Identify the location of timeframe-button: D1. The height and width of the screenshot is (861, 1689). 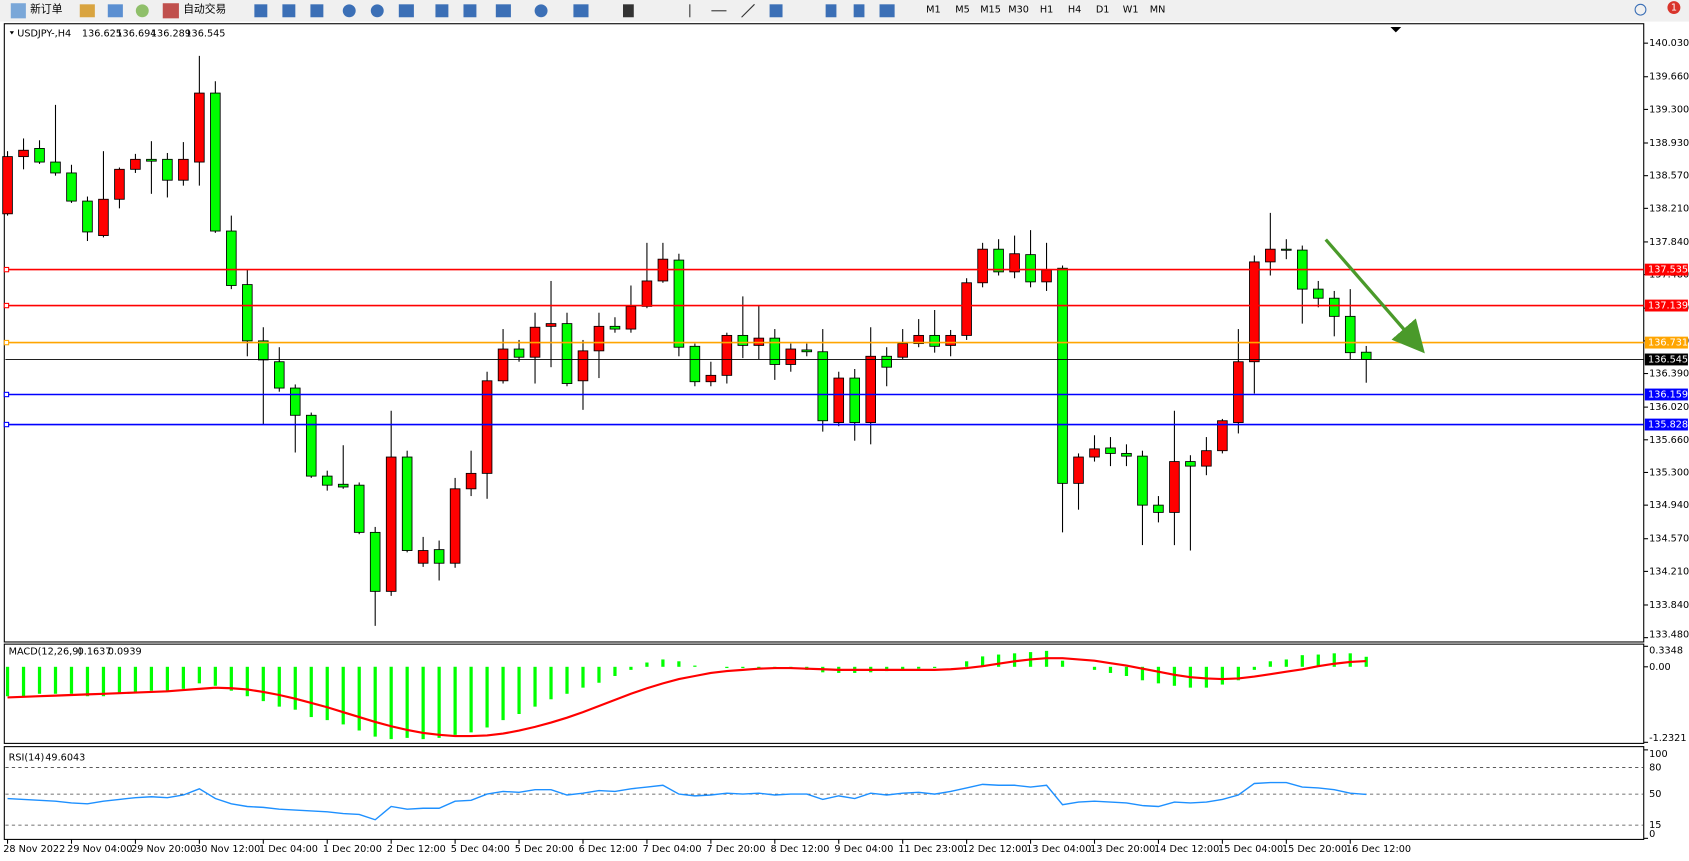
(1103, 10).